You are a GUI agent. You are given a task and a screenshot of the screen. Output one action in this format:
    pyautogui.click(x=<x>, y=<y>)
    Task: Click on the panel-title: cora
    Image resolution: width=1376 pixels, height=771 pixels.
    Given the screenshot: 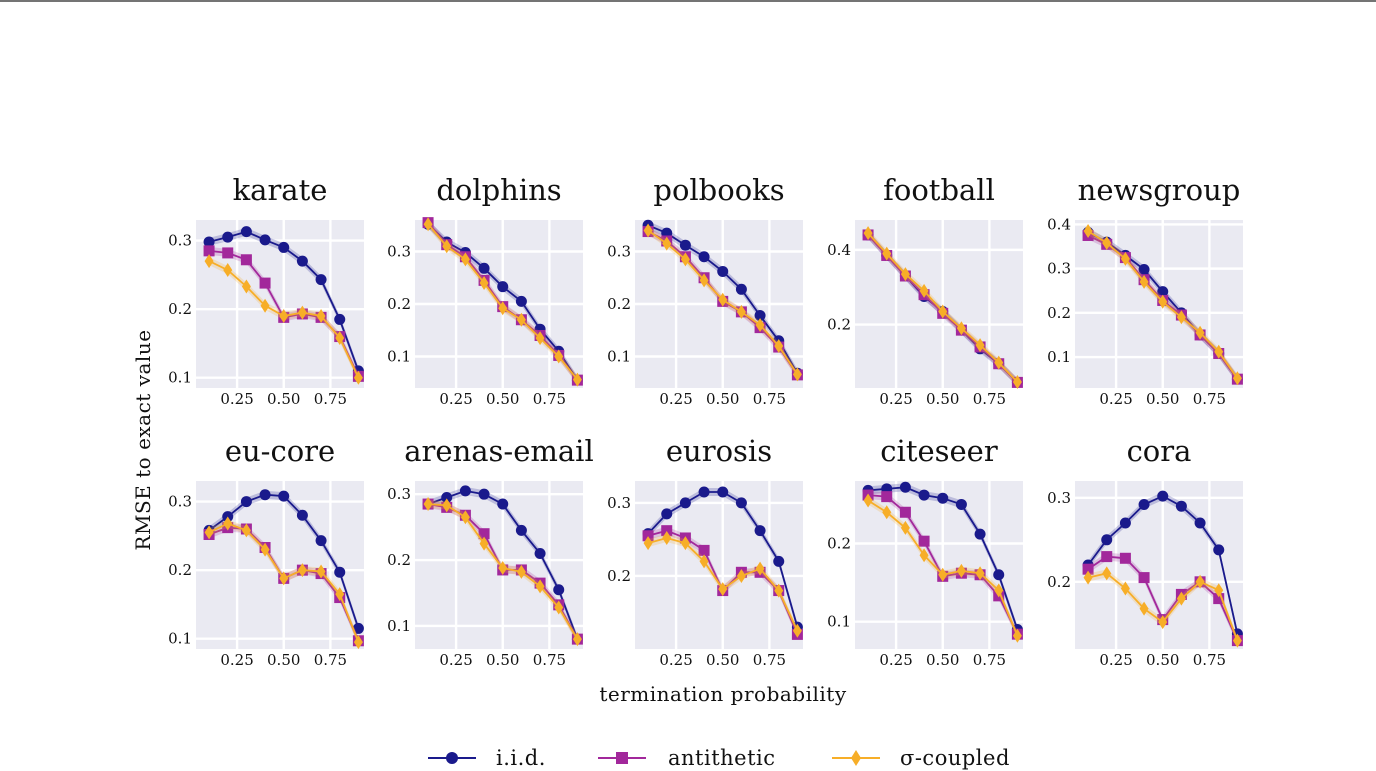 What is the action you would take?
    pyautogui.click(x=1159, y=451)
    